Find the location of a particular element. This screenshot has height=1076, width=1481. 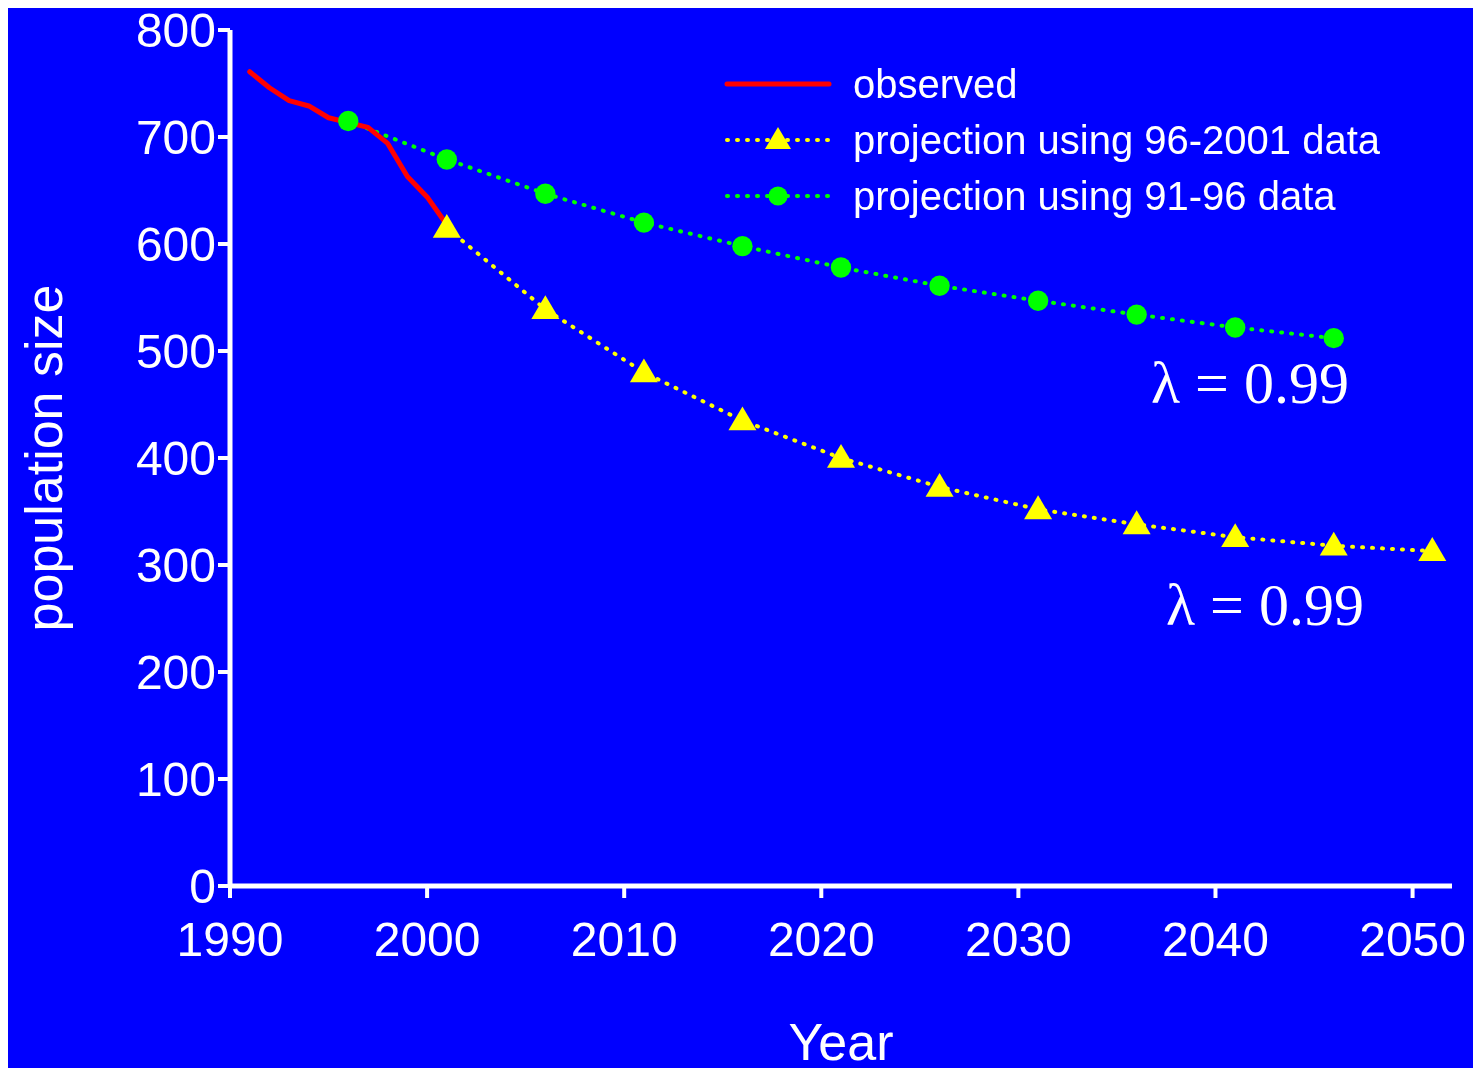

y-tick-label: 700 is located at coordinates (175, 138).